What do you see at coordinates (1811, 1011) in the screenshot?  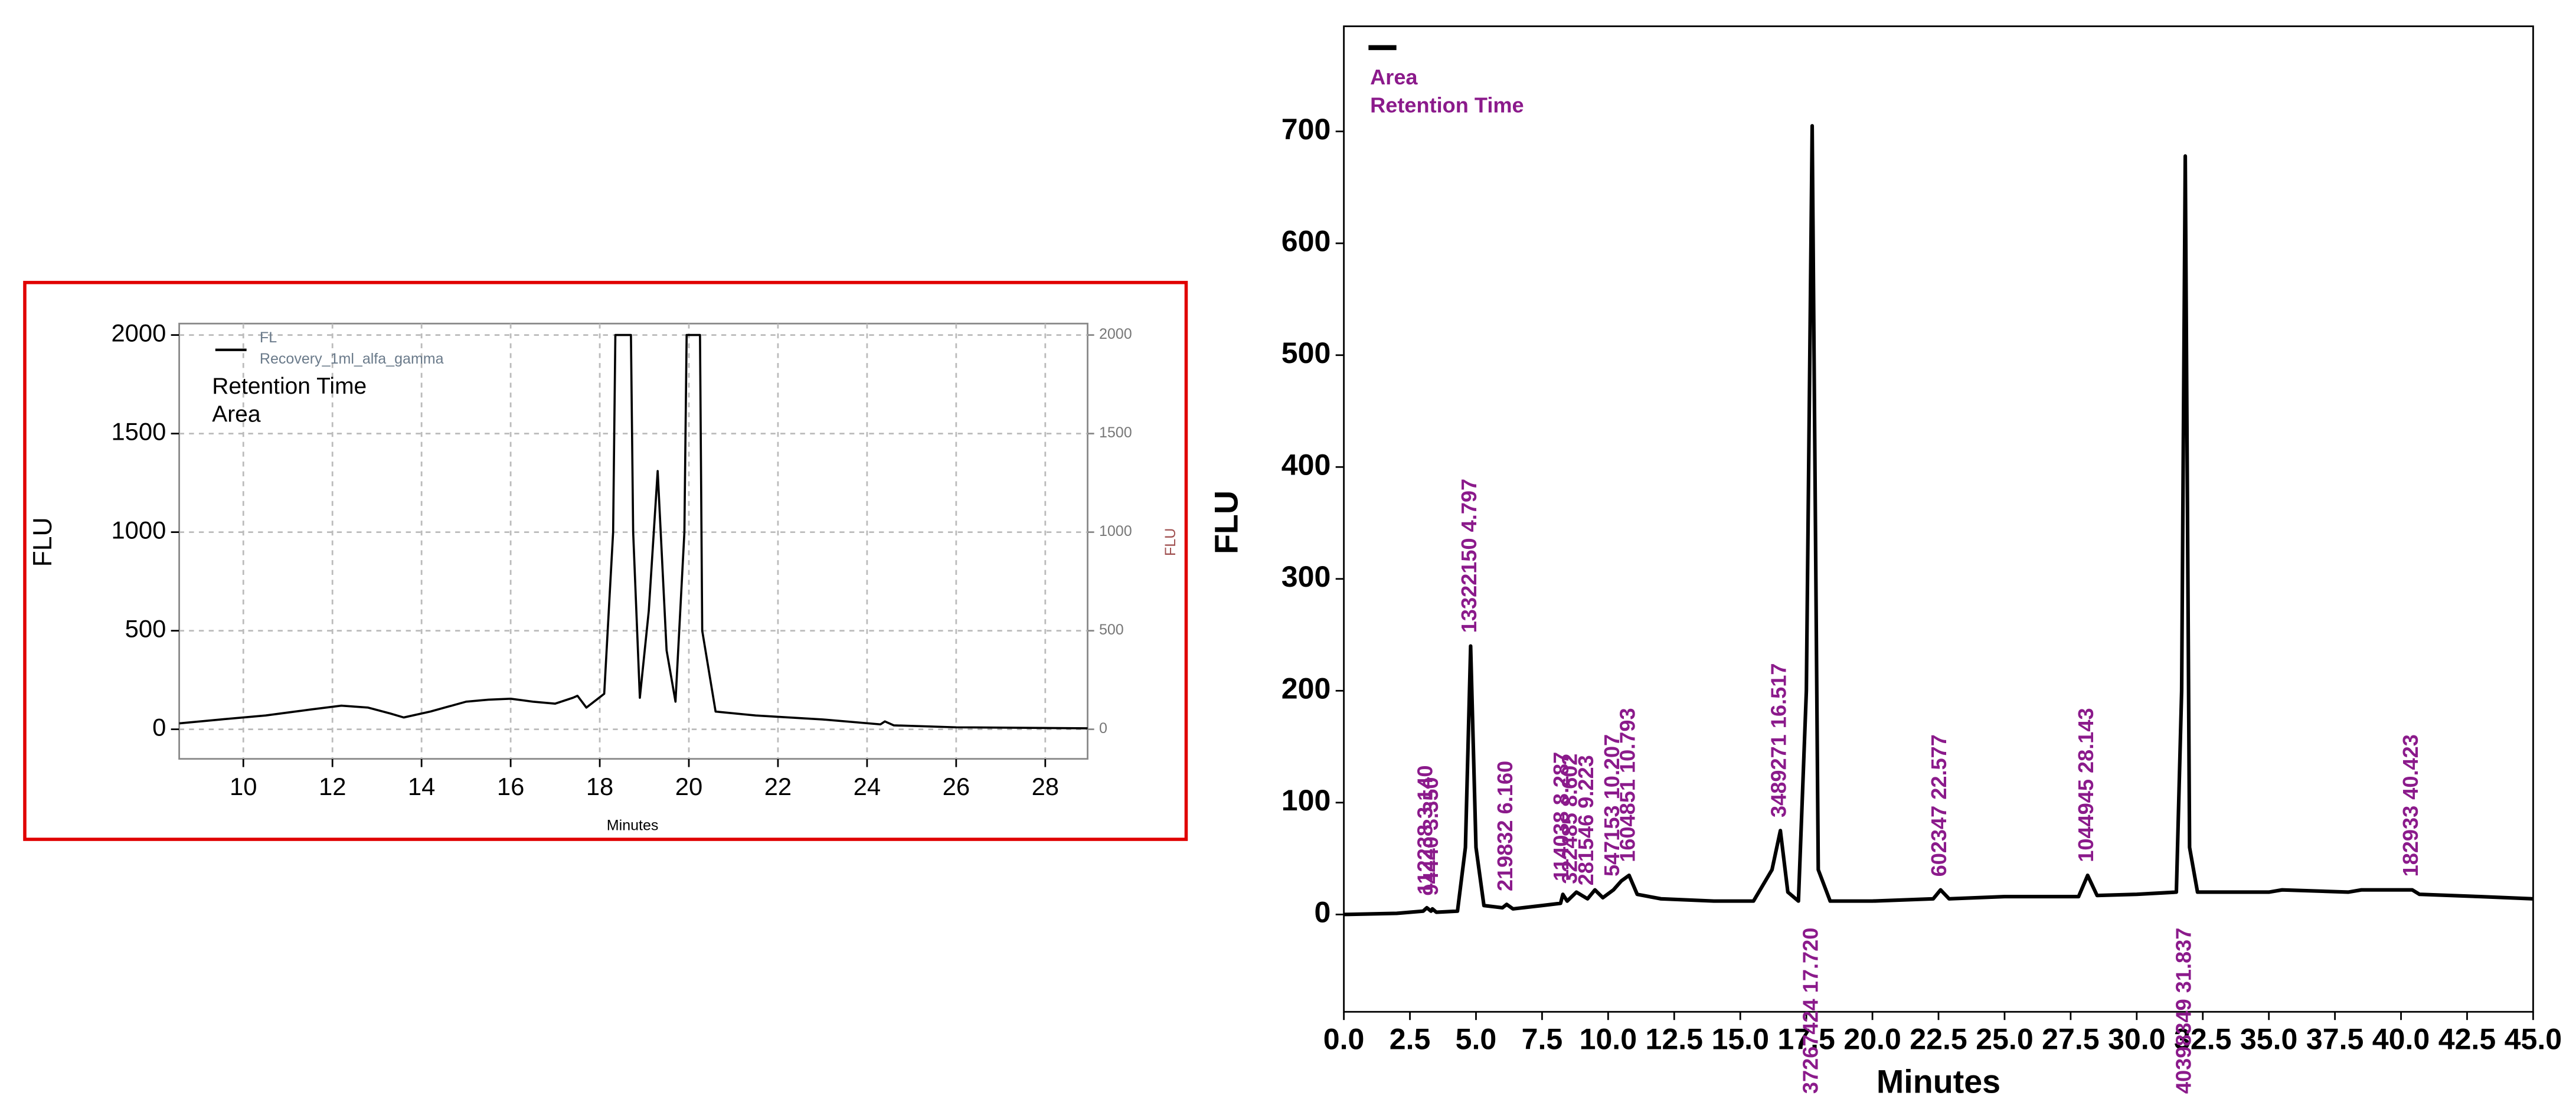 I see `peak-label: 37267424 17.720` at bounding box center [1811, 1011].